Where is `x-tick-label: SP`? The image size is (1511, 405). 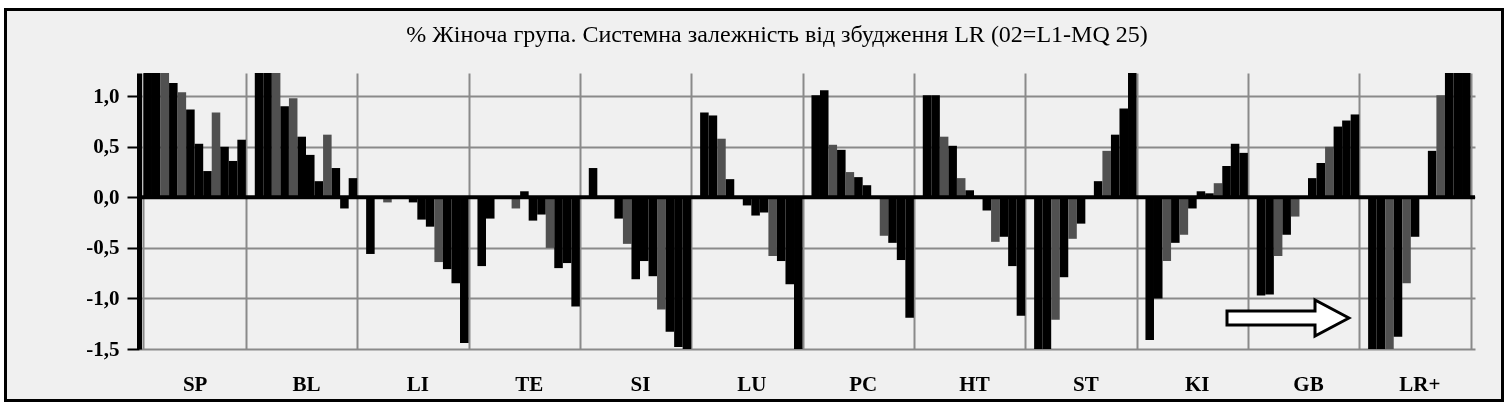
x-tick-label: SP is located at coordinates (195, 383).